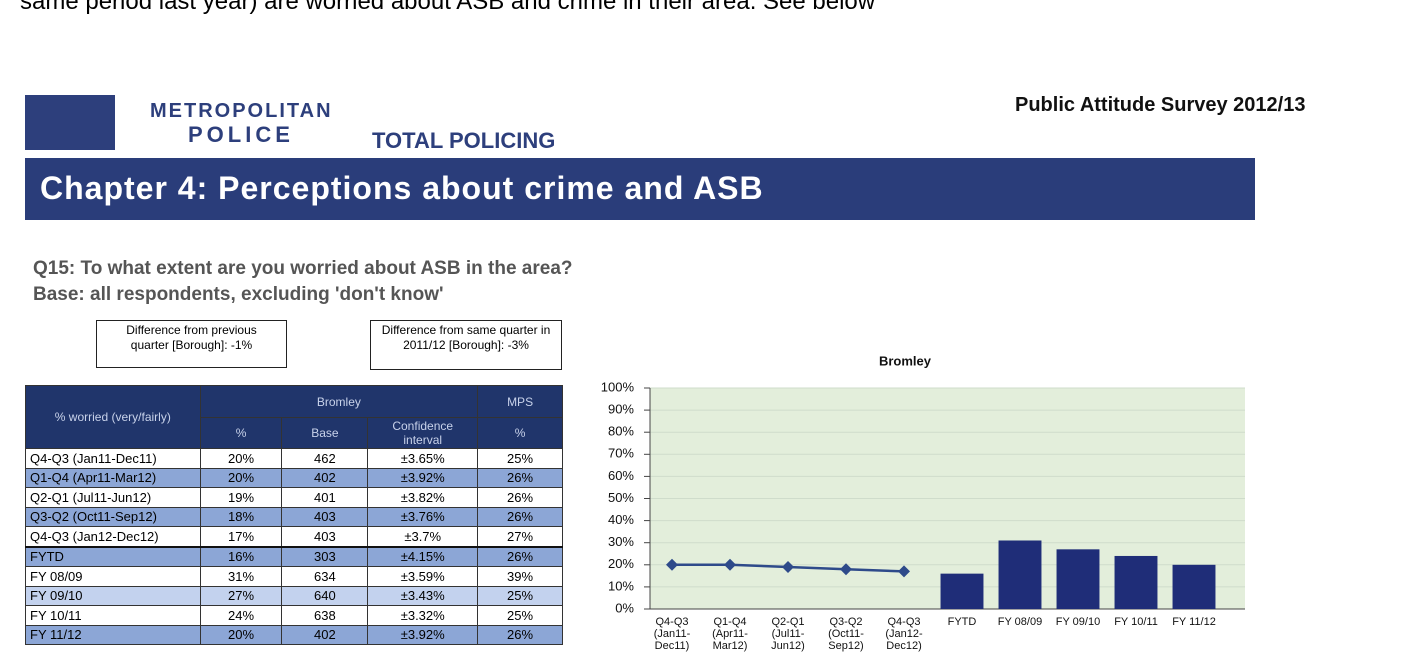  Describe the element at coordinates (241, 111) in the screenshot. I see `logo-text: METROPOLITAN` at that location.